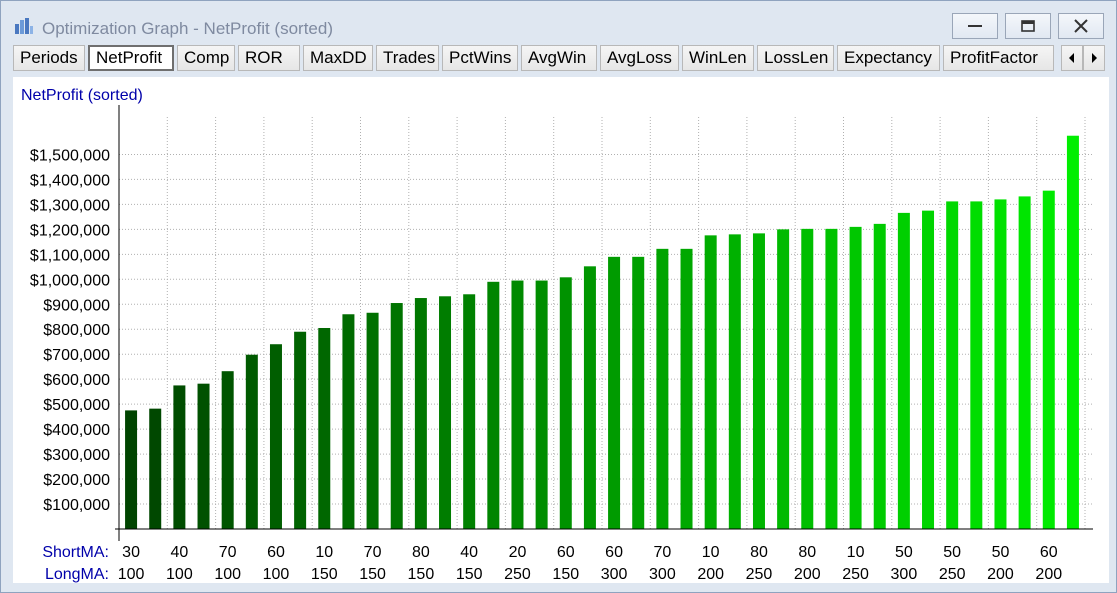 Image resolution: width=1117 pixels, height=593 pixels. Describe the element at coordinates (24, 26) in the screenshot. I see `app-chart-icon` at that location.